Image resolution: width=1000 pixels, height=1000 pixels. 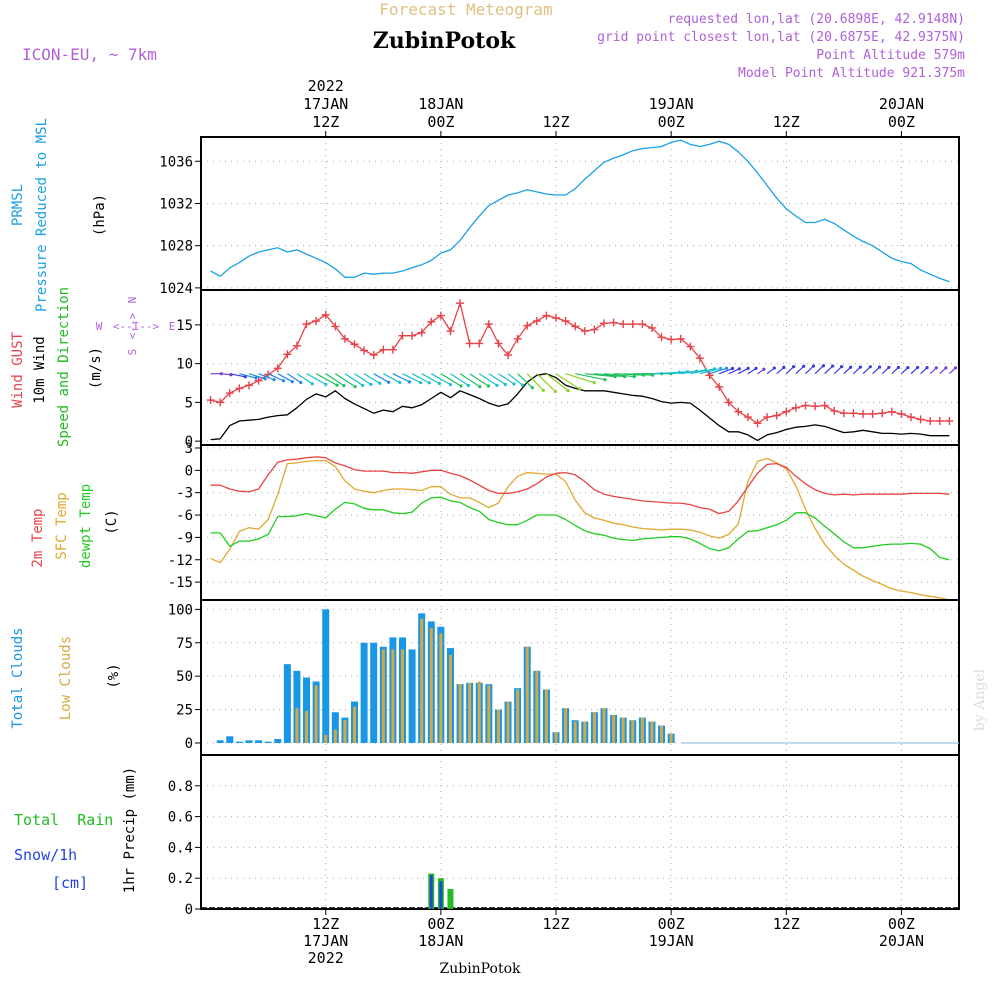 What do you see at coordinates (189, 442) in the screenshot?
I see `wind-ytick-label: 0` at bounding box center [189, 442].